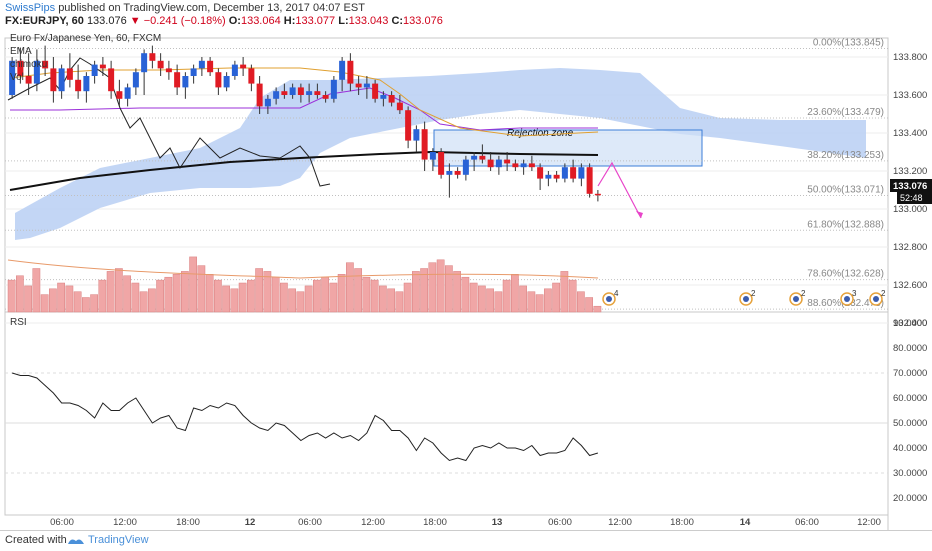 This screenshot has height=551, width=932. What do you see at coordinates (44, 21) in the screenshot?
I see `symbol-label: FX:EURJPY, 60` at bounding box center [44, 21].